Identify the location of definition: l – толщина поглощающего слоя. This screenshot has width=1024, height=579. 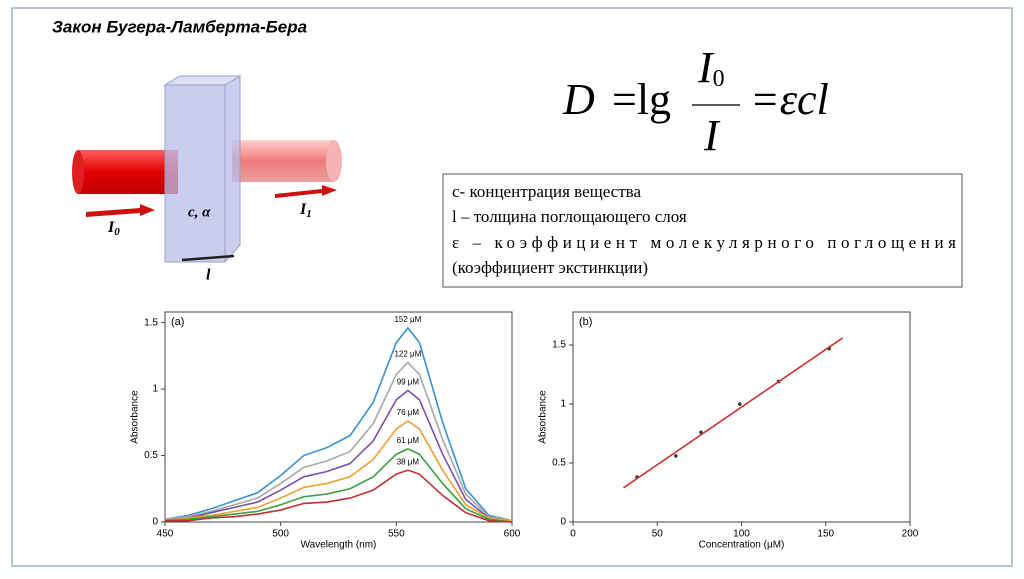
(569, 216).